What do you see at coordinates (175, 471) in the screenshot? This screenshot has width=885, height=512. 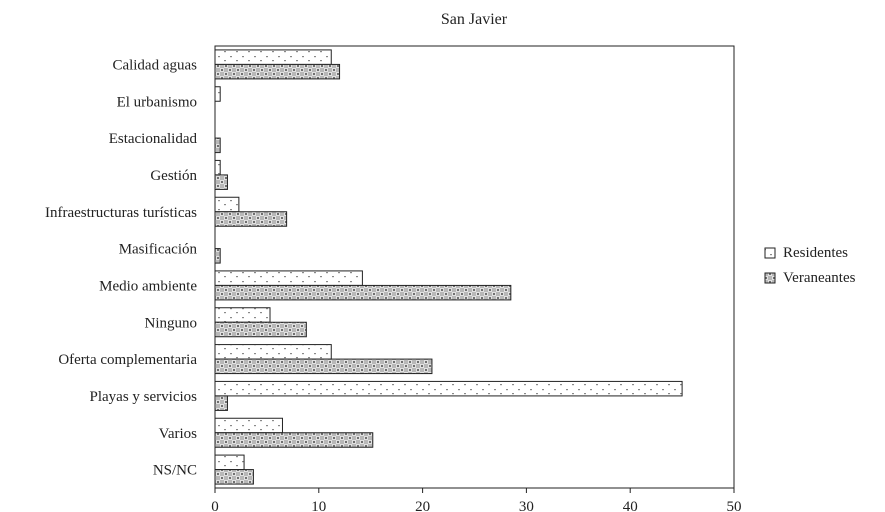 I see `category-label-ns-nc: NS/NC` at bounding box center [175, 471].